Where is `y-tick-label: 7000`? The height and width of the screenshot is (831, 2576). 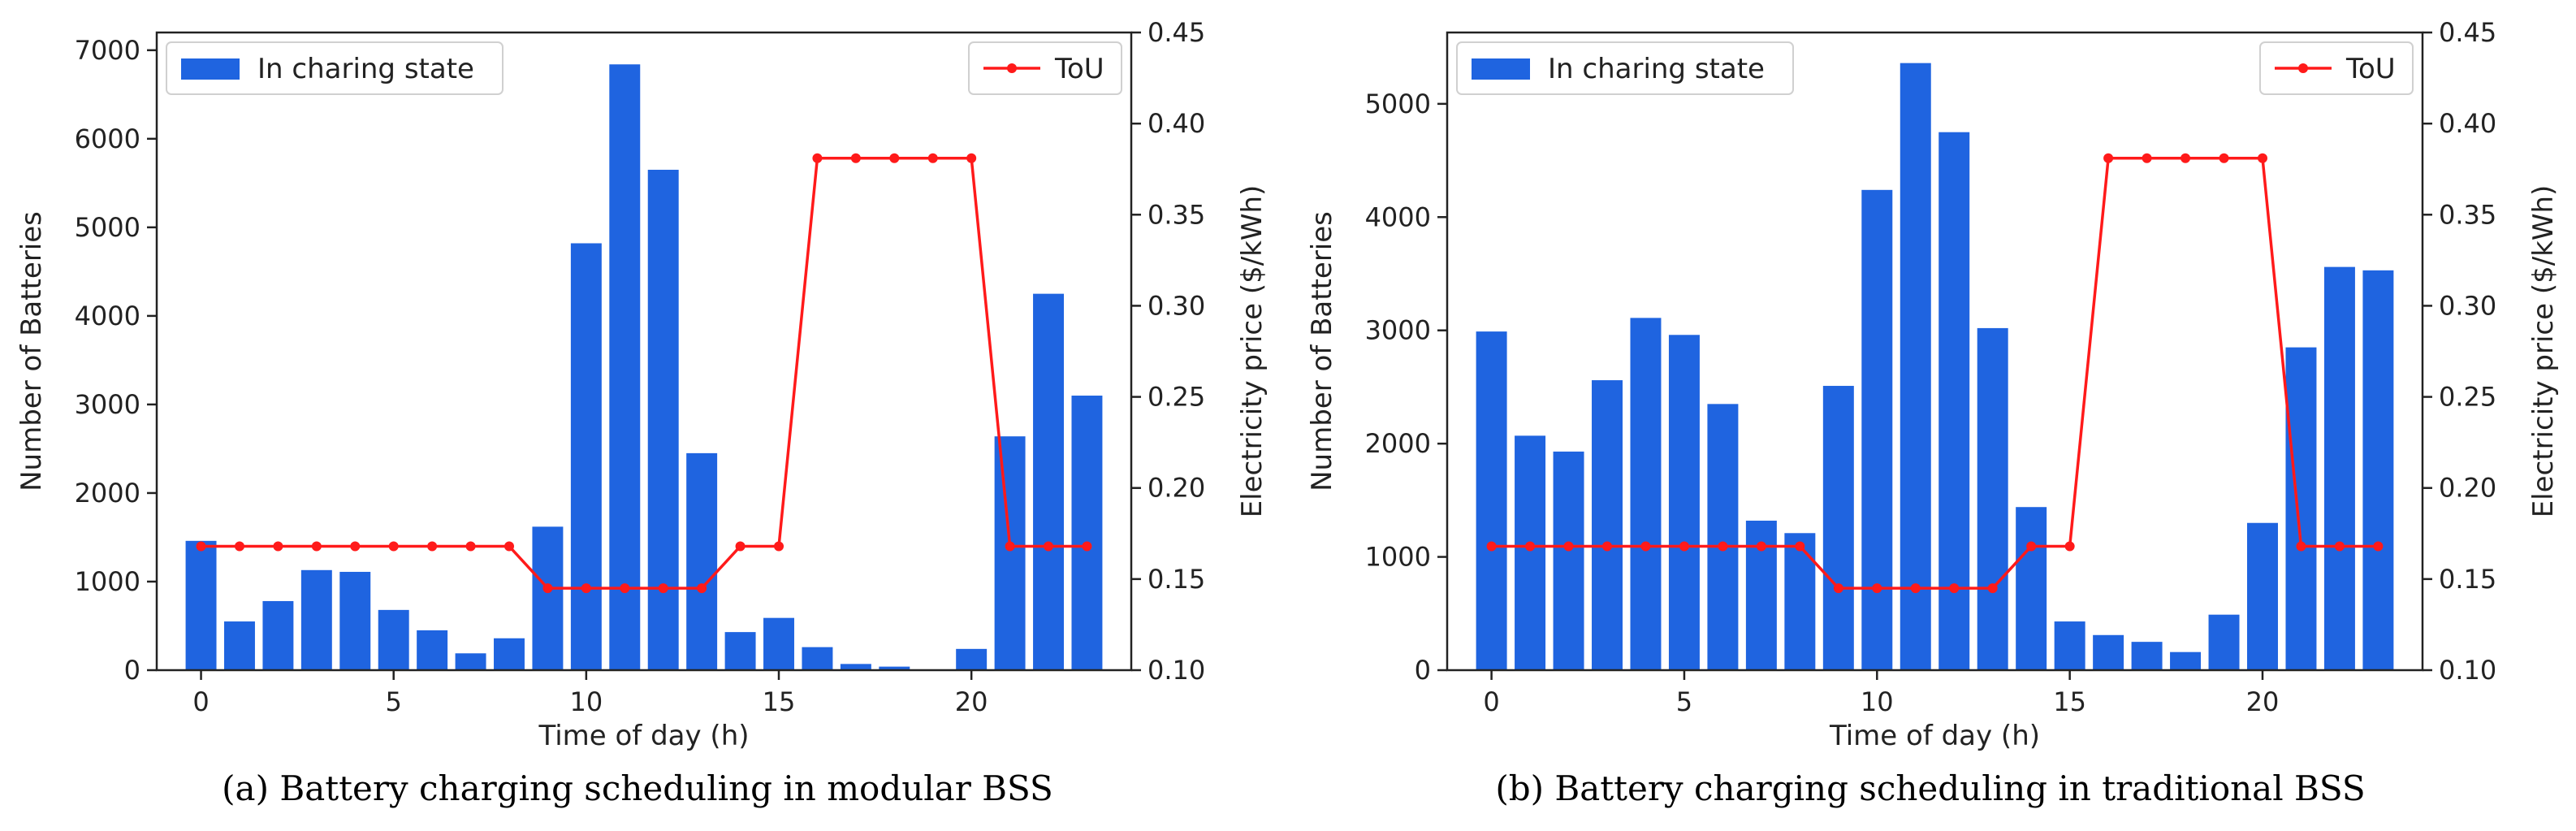 y-tick-label: 7000 is located at coordinates (108, 50).